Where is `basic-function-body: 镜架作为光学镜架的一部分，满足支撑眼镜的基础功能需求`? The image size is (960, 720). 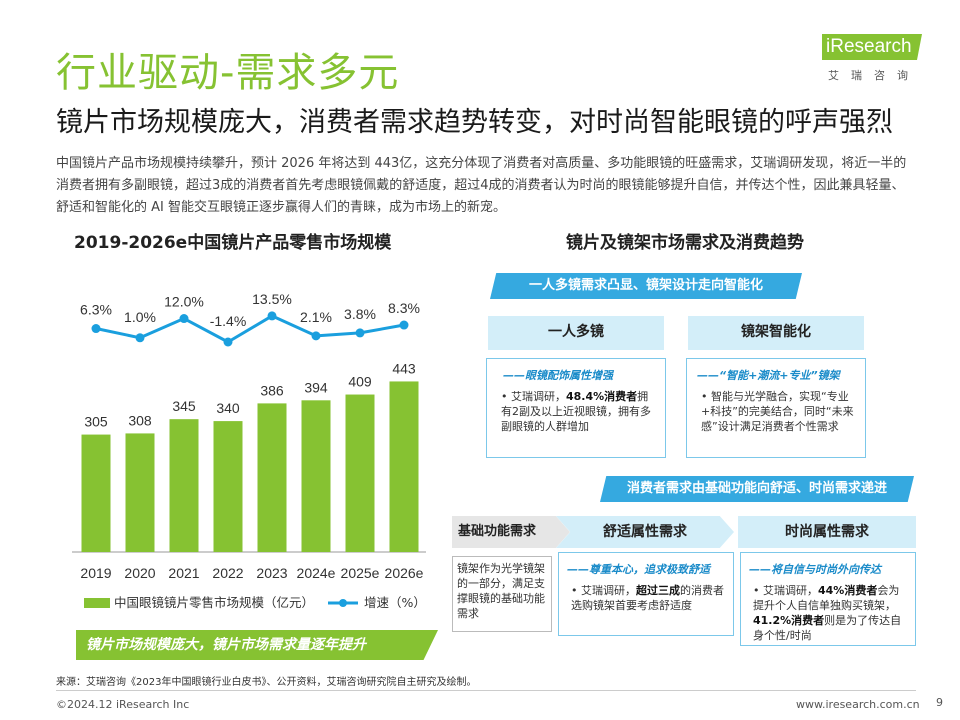
basic-function-body: 镜架作为光学镜架的一部分，满足支撑眼镜的基础功能需求 is located at coordinates (502, 594).